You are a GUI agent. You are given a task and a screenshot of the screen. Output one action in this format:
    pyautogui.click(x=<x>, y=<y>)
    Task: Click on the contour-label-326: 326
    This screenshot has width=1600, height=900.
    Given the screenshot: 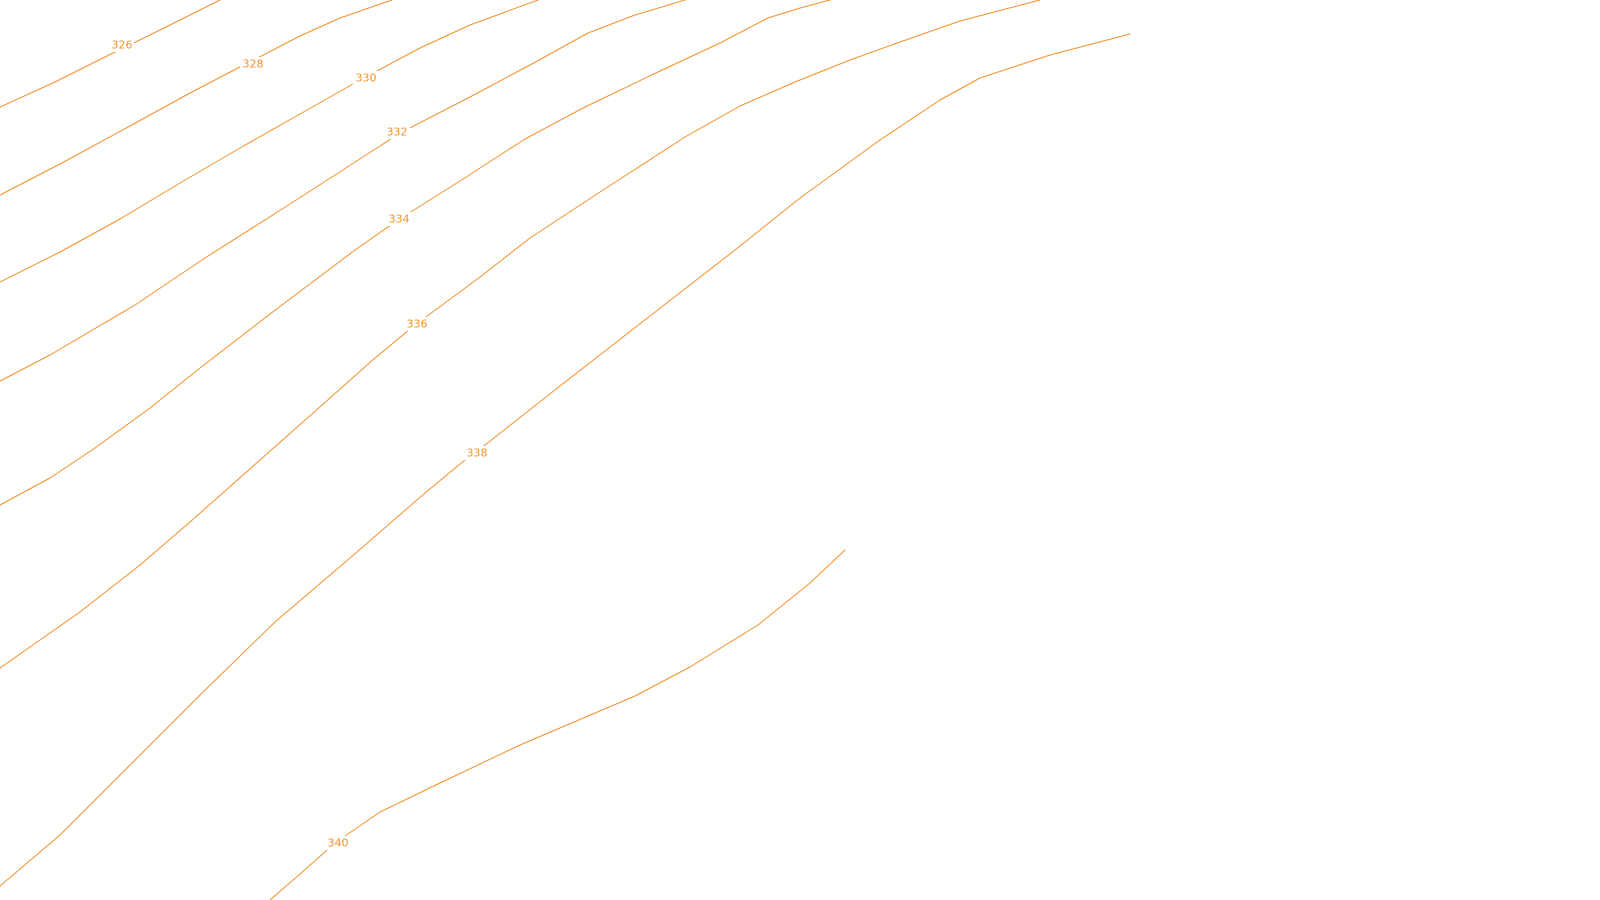 What is the action you would take?
    pyautogui.click(x=122, y=45)
    